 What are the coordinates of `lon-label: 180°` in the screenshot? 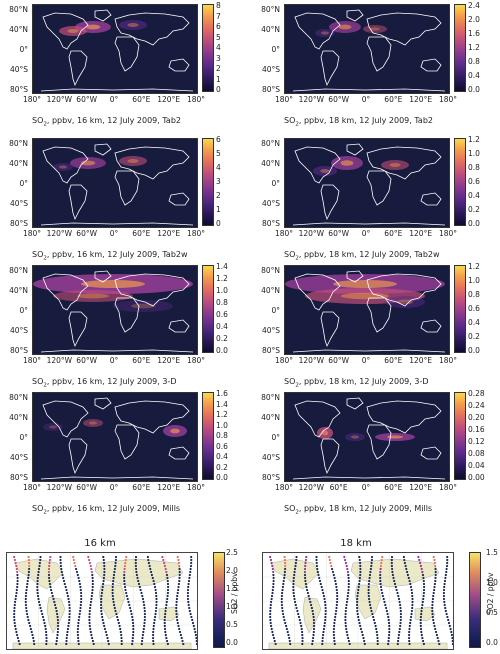 It's located at (196, 233).